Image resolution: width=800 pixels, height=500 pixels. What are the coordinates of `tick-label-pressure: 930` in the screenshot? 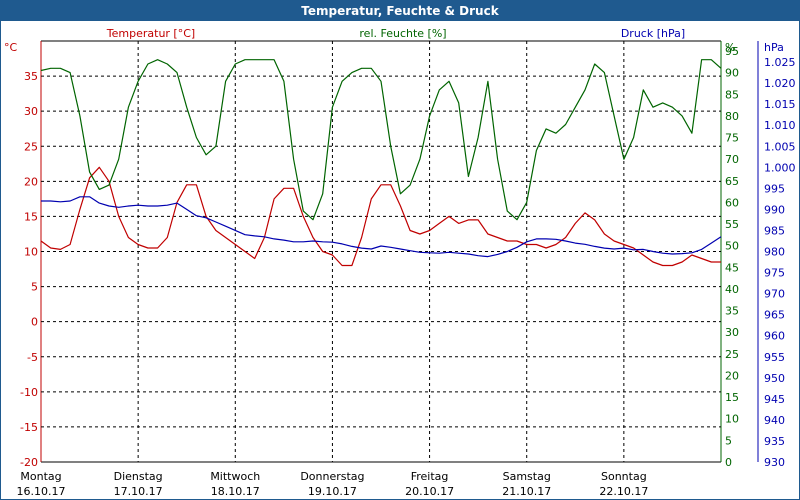 It's located at (774, 462).